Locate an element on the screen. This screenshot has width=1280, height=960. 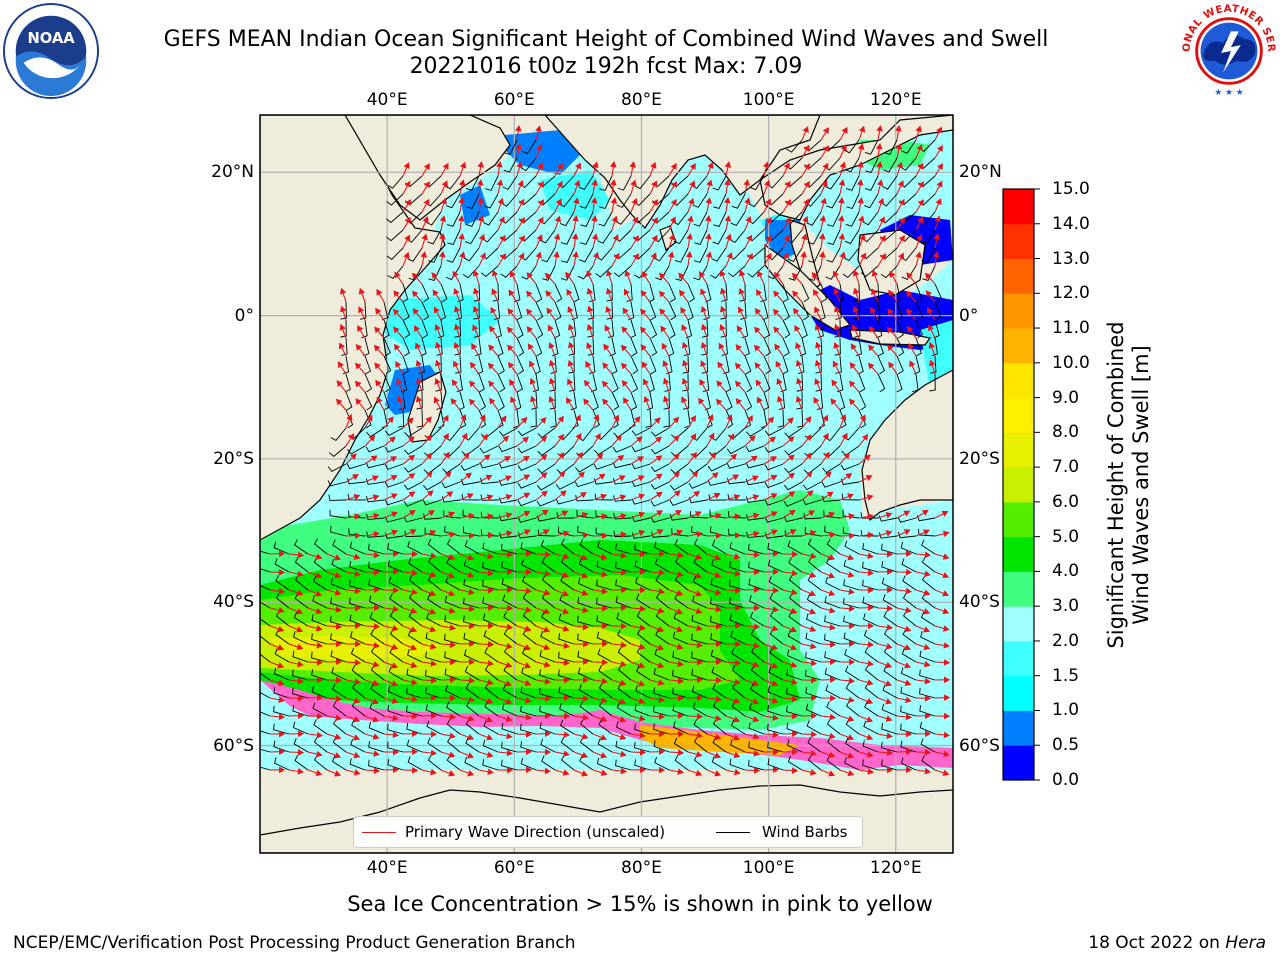
australia-land is located at coordinates (907, 445).